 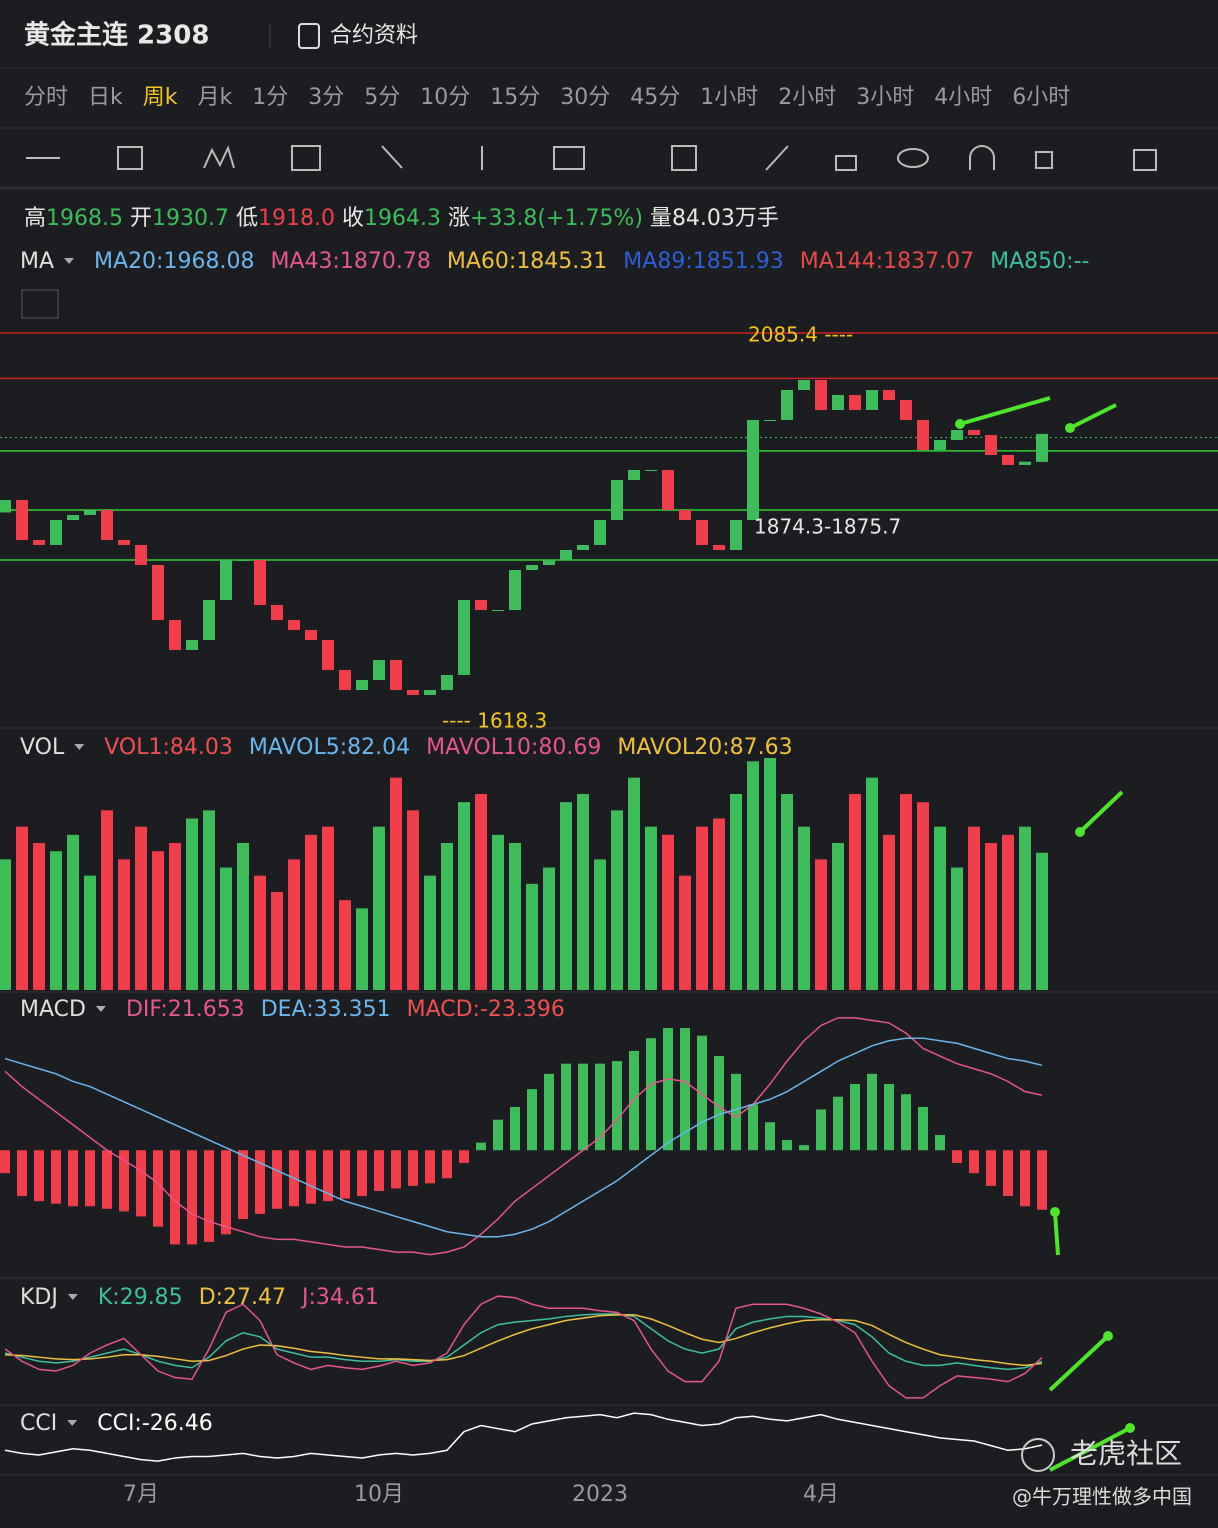 What do you see at coordinates (53, 1009) in the screenshot?
I see `indicator-name: MACD` at bounding box center [53, 1009].